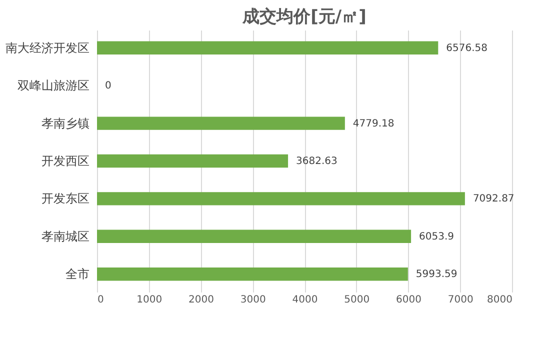  Describe the element at coordinates (54, 85) in the screenshot. I see `y-tick-label: 双峰山旅游区` at that location.